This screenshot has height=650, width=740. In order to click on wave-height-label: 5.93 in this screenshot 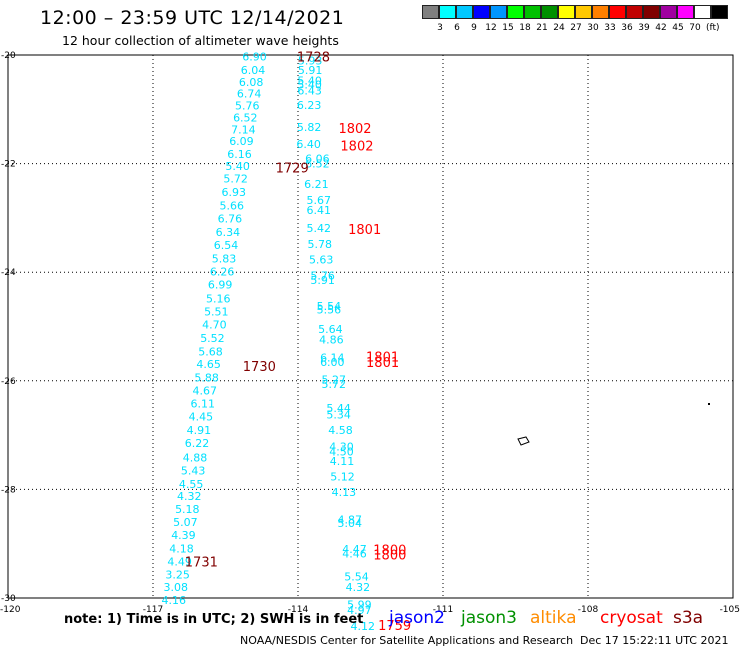, I will do `click(310, 60)`.